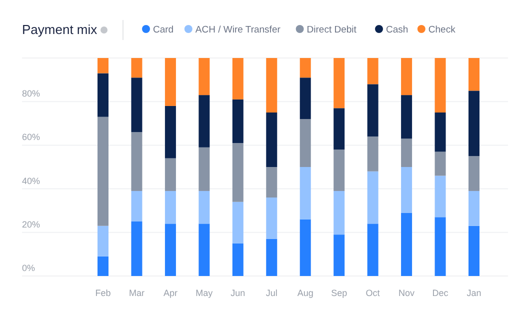  I want to click on y-tick-label: 80%, so click(31, 93).